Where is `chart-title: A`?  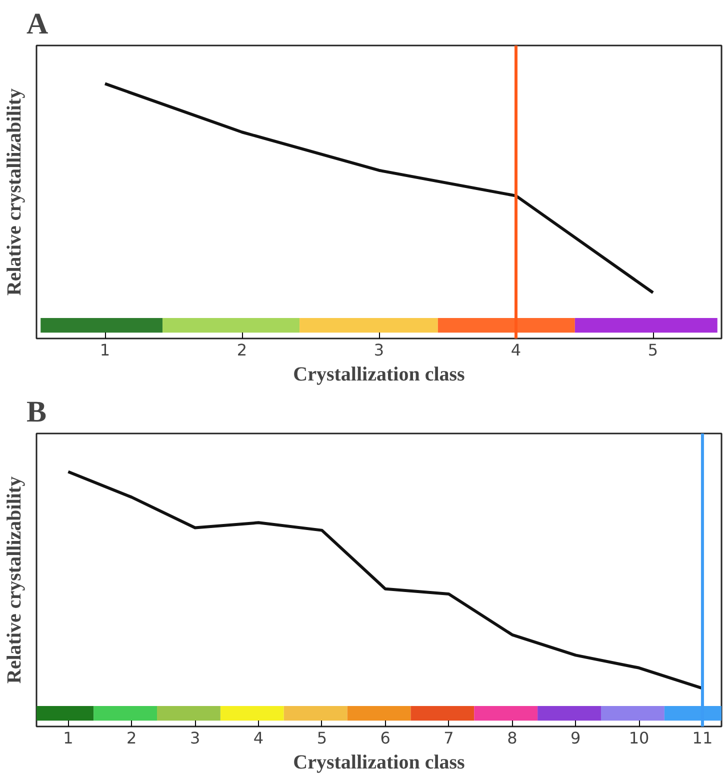
chart-title: A is located at coordinates (37, 24).